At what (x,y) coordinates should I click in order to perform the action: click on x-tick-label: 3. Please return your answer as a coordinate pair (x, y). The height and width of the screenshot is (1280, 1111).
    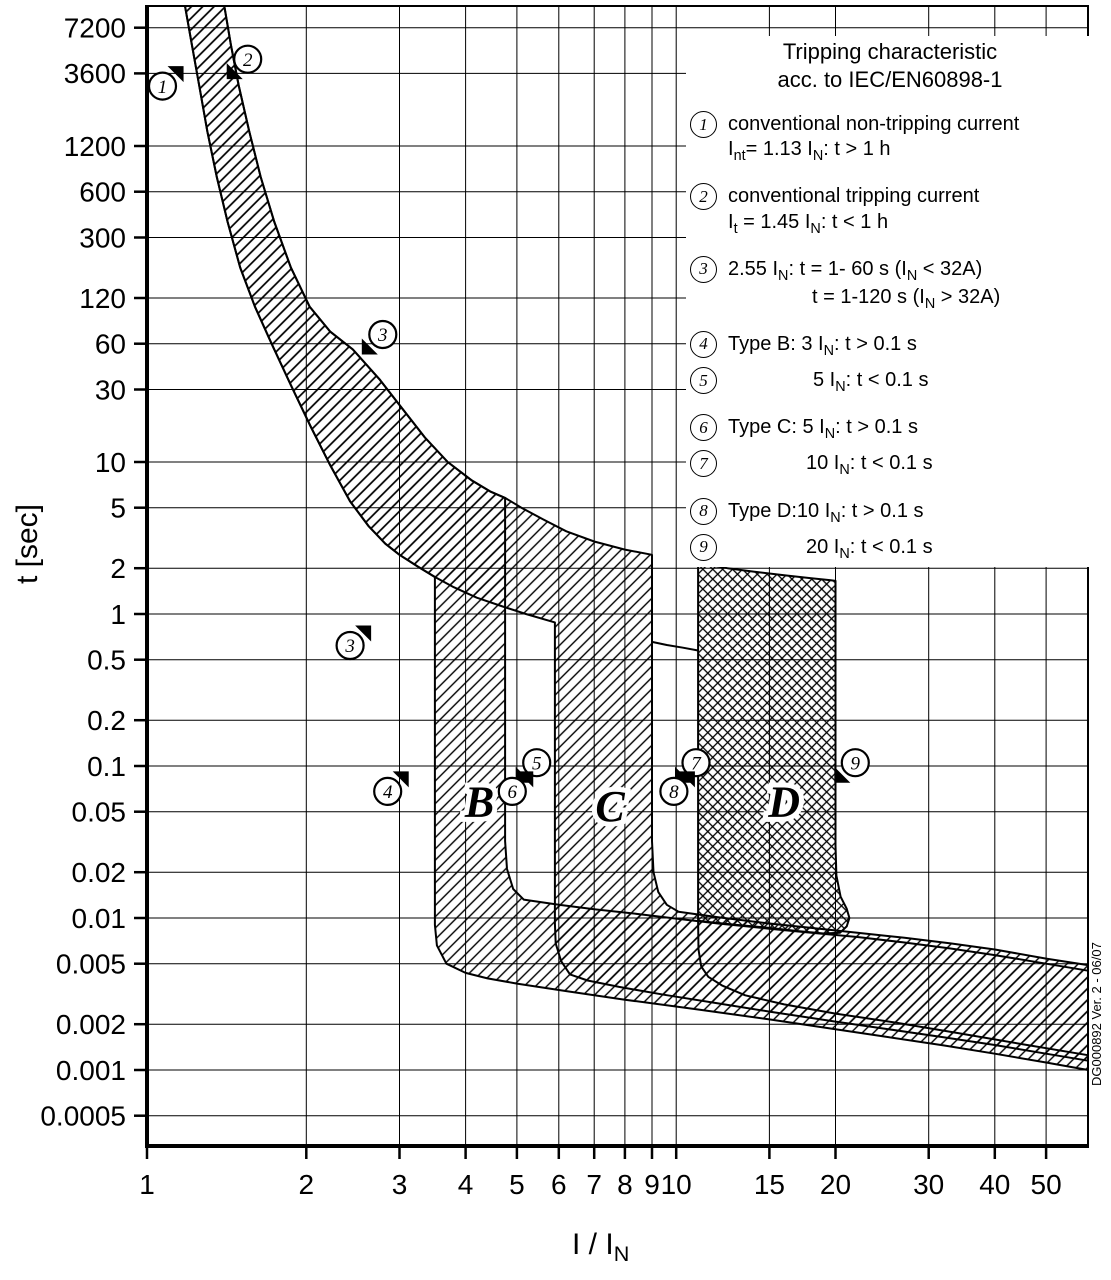
    Looking at the image, I should click on (400, 1184).